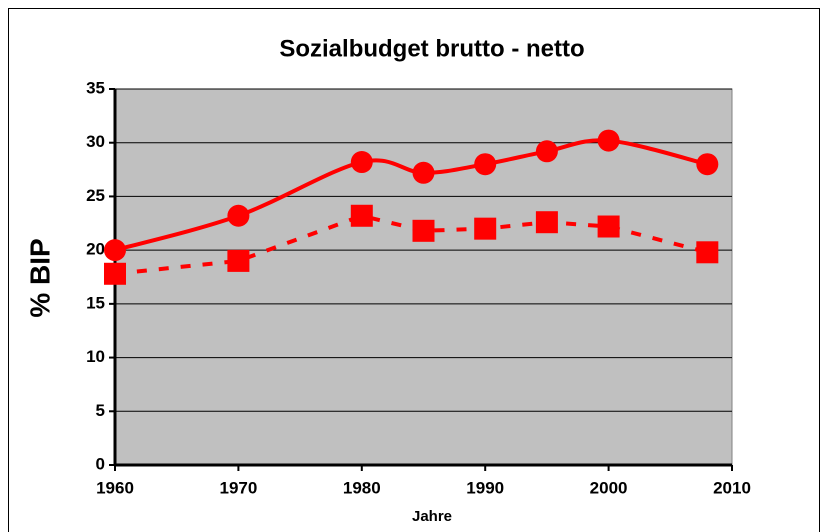 The height and width of the screenshot is (532, 825). What do you see at coordinates (238, 487) in the screenshot?
I see `x-tick-label: 1970` at bounding box center [238, 487].